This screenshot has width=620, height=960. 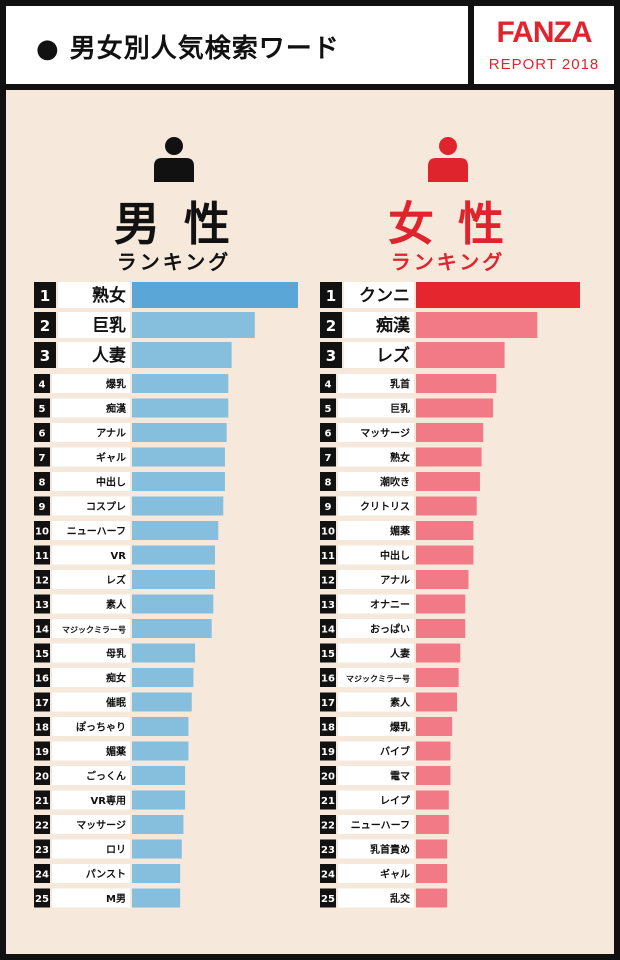 I want to click on rank-number: 17, so click(x=328, y=703).